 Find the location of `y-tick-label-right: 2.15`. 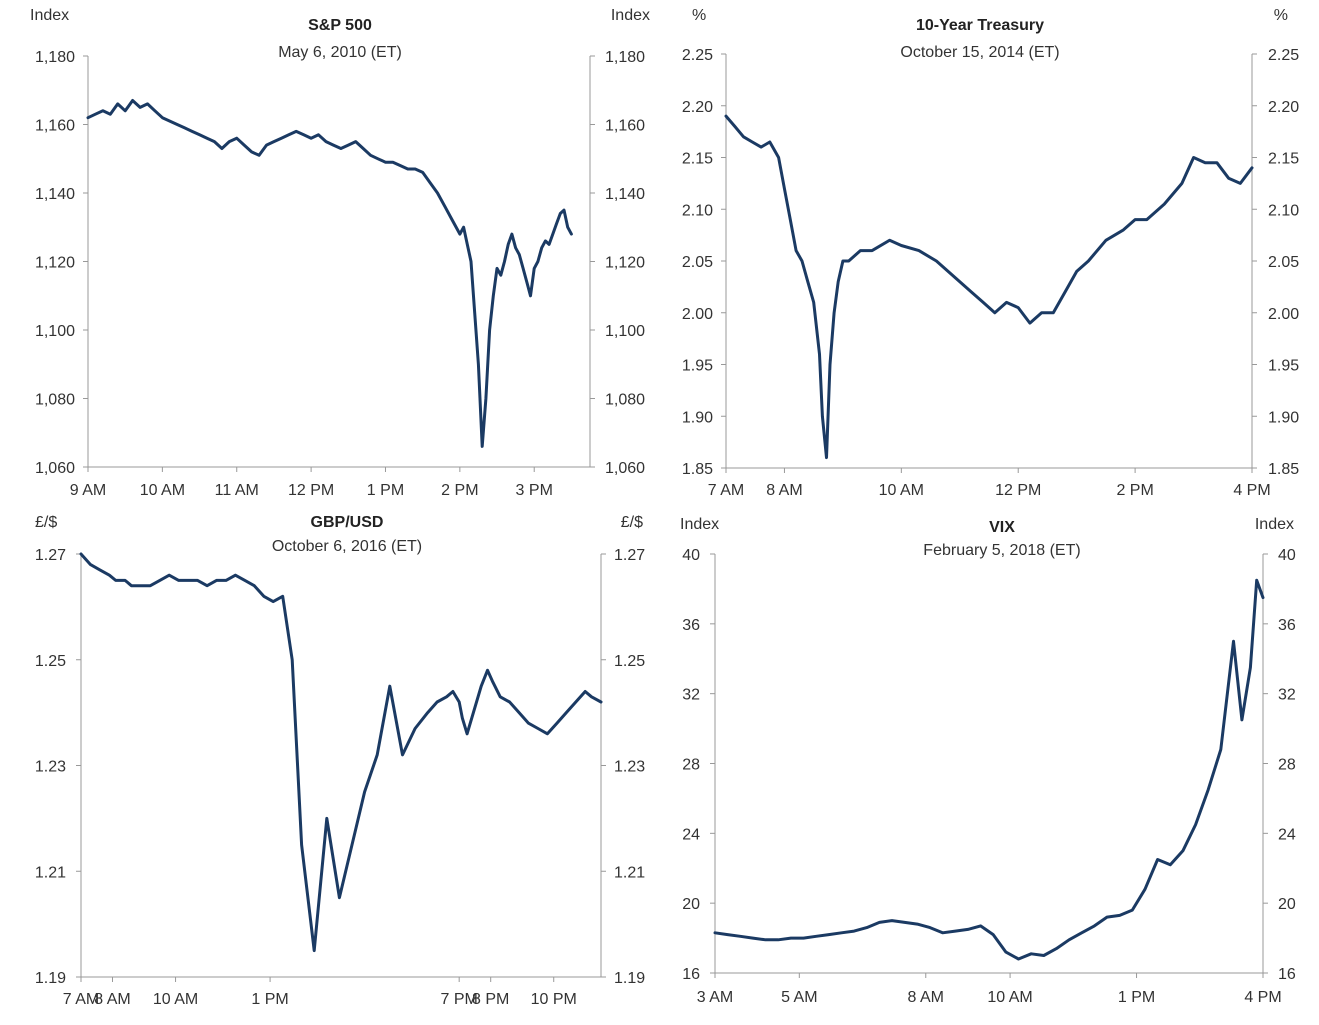

y-tick-label-right: 2.15 is located at coordinates (1283, 159).